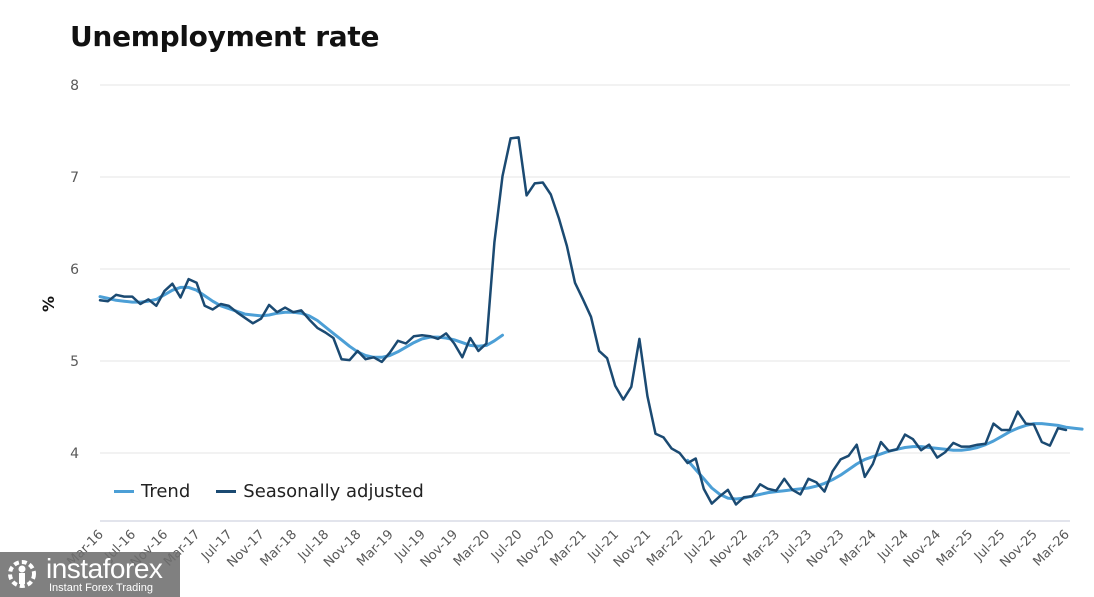 The width and height of the screenshot is (1094, 597). I want to click on gear-person-logo-icon, so click(22, 574).